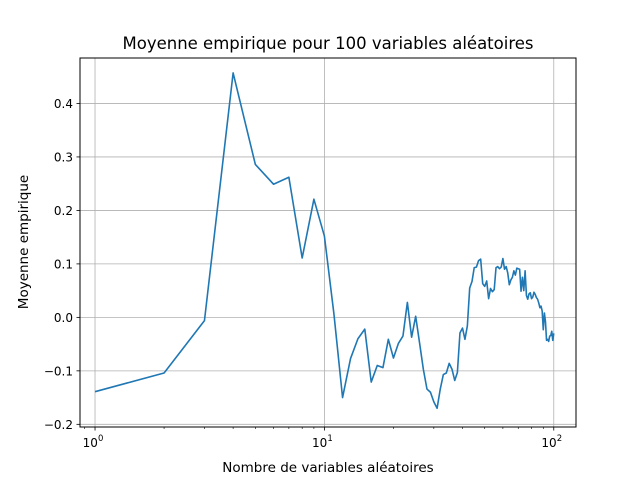 The width and height of the screenshot is (640, 480). I want to click on y-tick-label: 0.2, so click(63, 211).